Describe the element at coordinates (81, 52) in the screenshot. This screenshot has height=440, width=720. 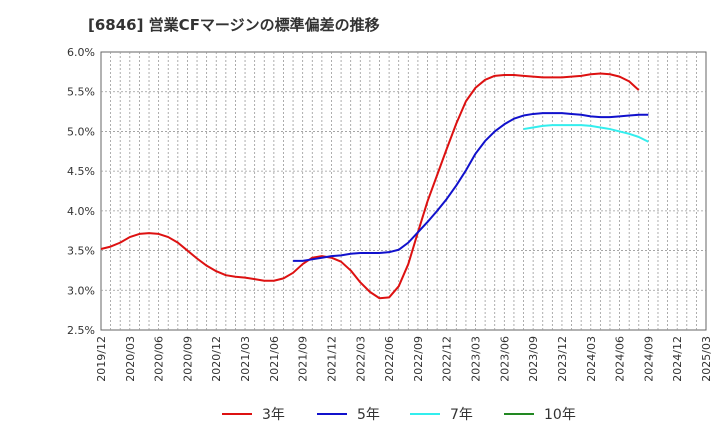
I see `y-tick-label: 6.0%` at that location.